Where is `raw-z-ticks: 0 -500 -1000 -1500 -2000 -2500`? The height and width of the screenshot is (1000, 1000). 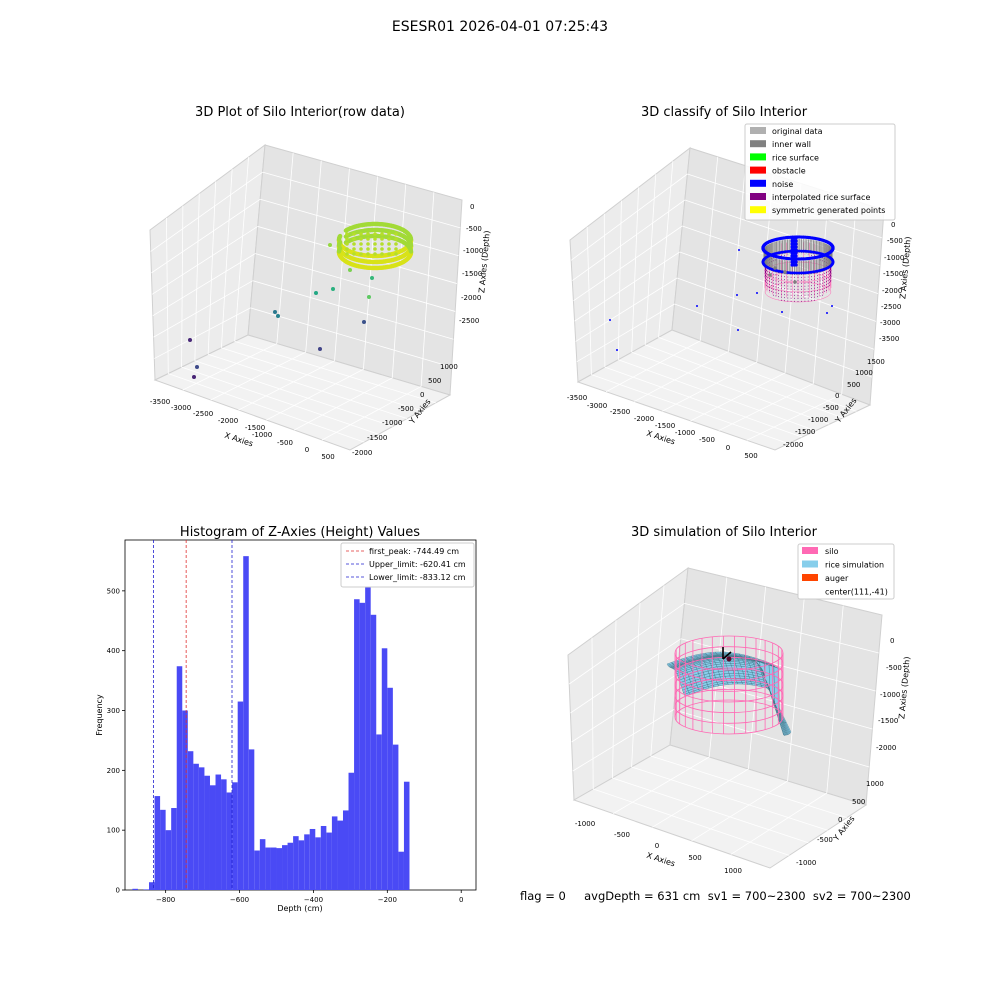 raw-z-ticks: 0 -500 -1000 -1500 -2000 -2500 is located at coordinates (471, 264).